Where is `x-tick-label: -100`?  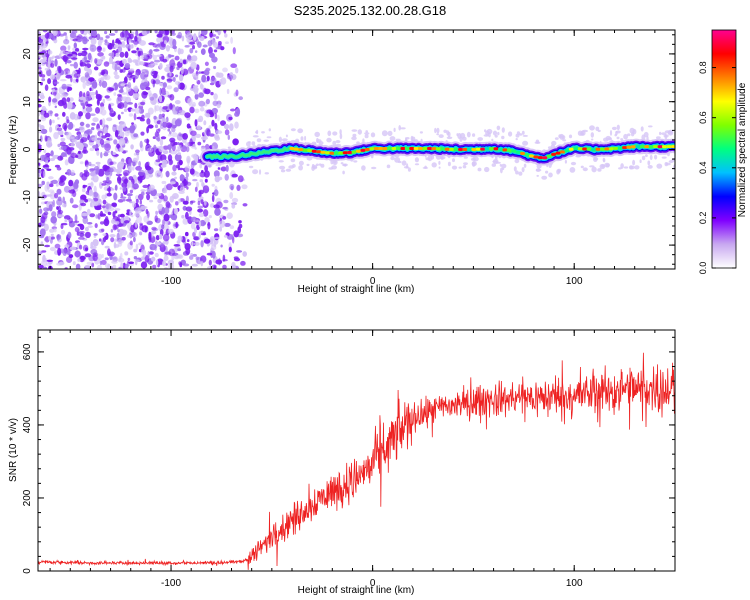 x-tick-label: -100 is located at coordinates (171, 281).